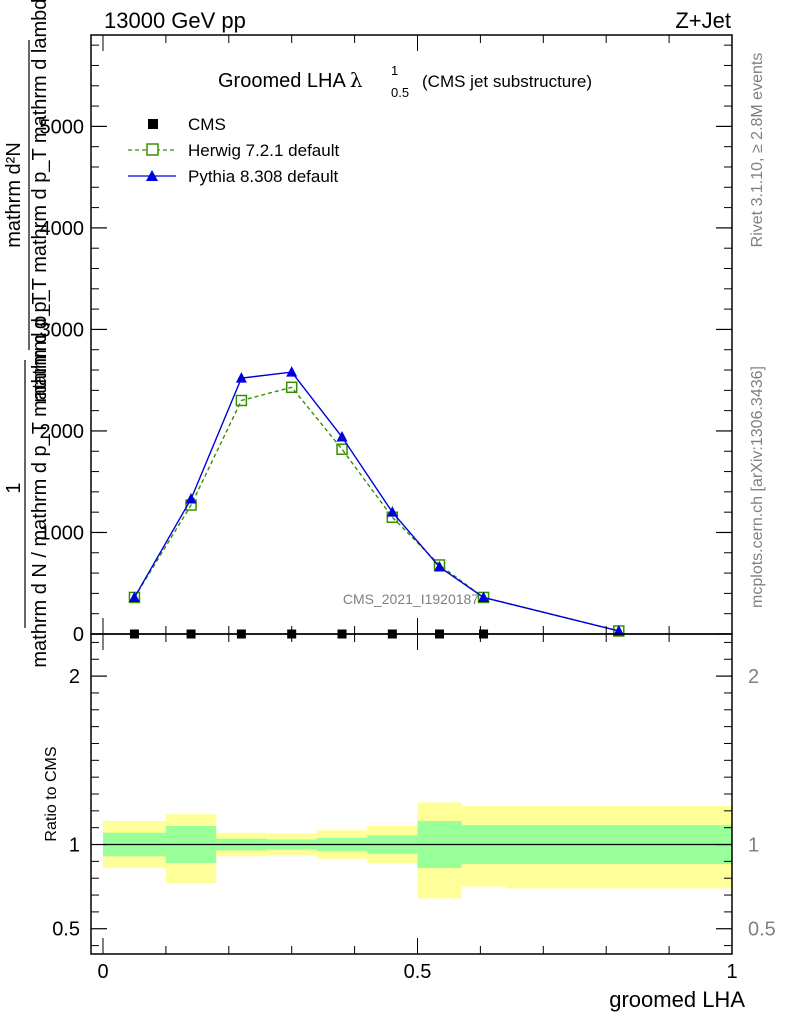 The height and width of the screenshot is (1024, 786). What do you see at coordinates (78, 635) in the screenshot?
I see `main-y-tick-label: 0` at bounding box center [78, 635].